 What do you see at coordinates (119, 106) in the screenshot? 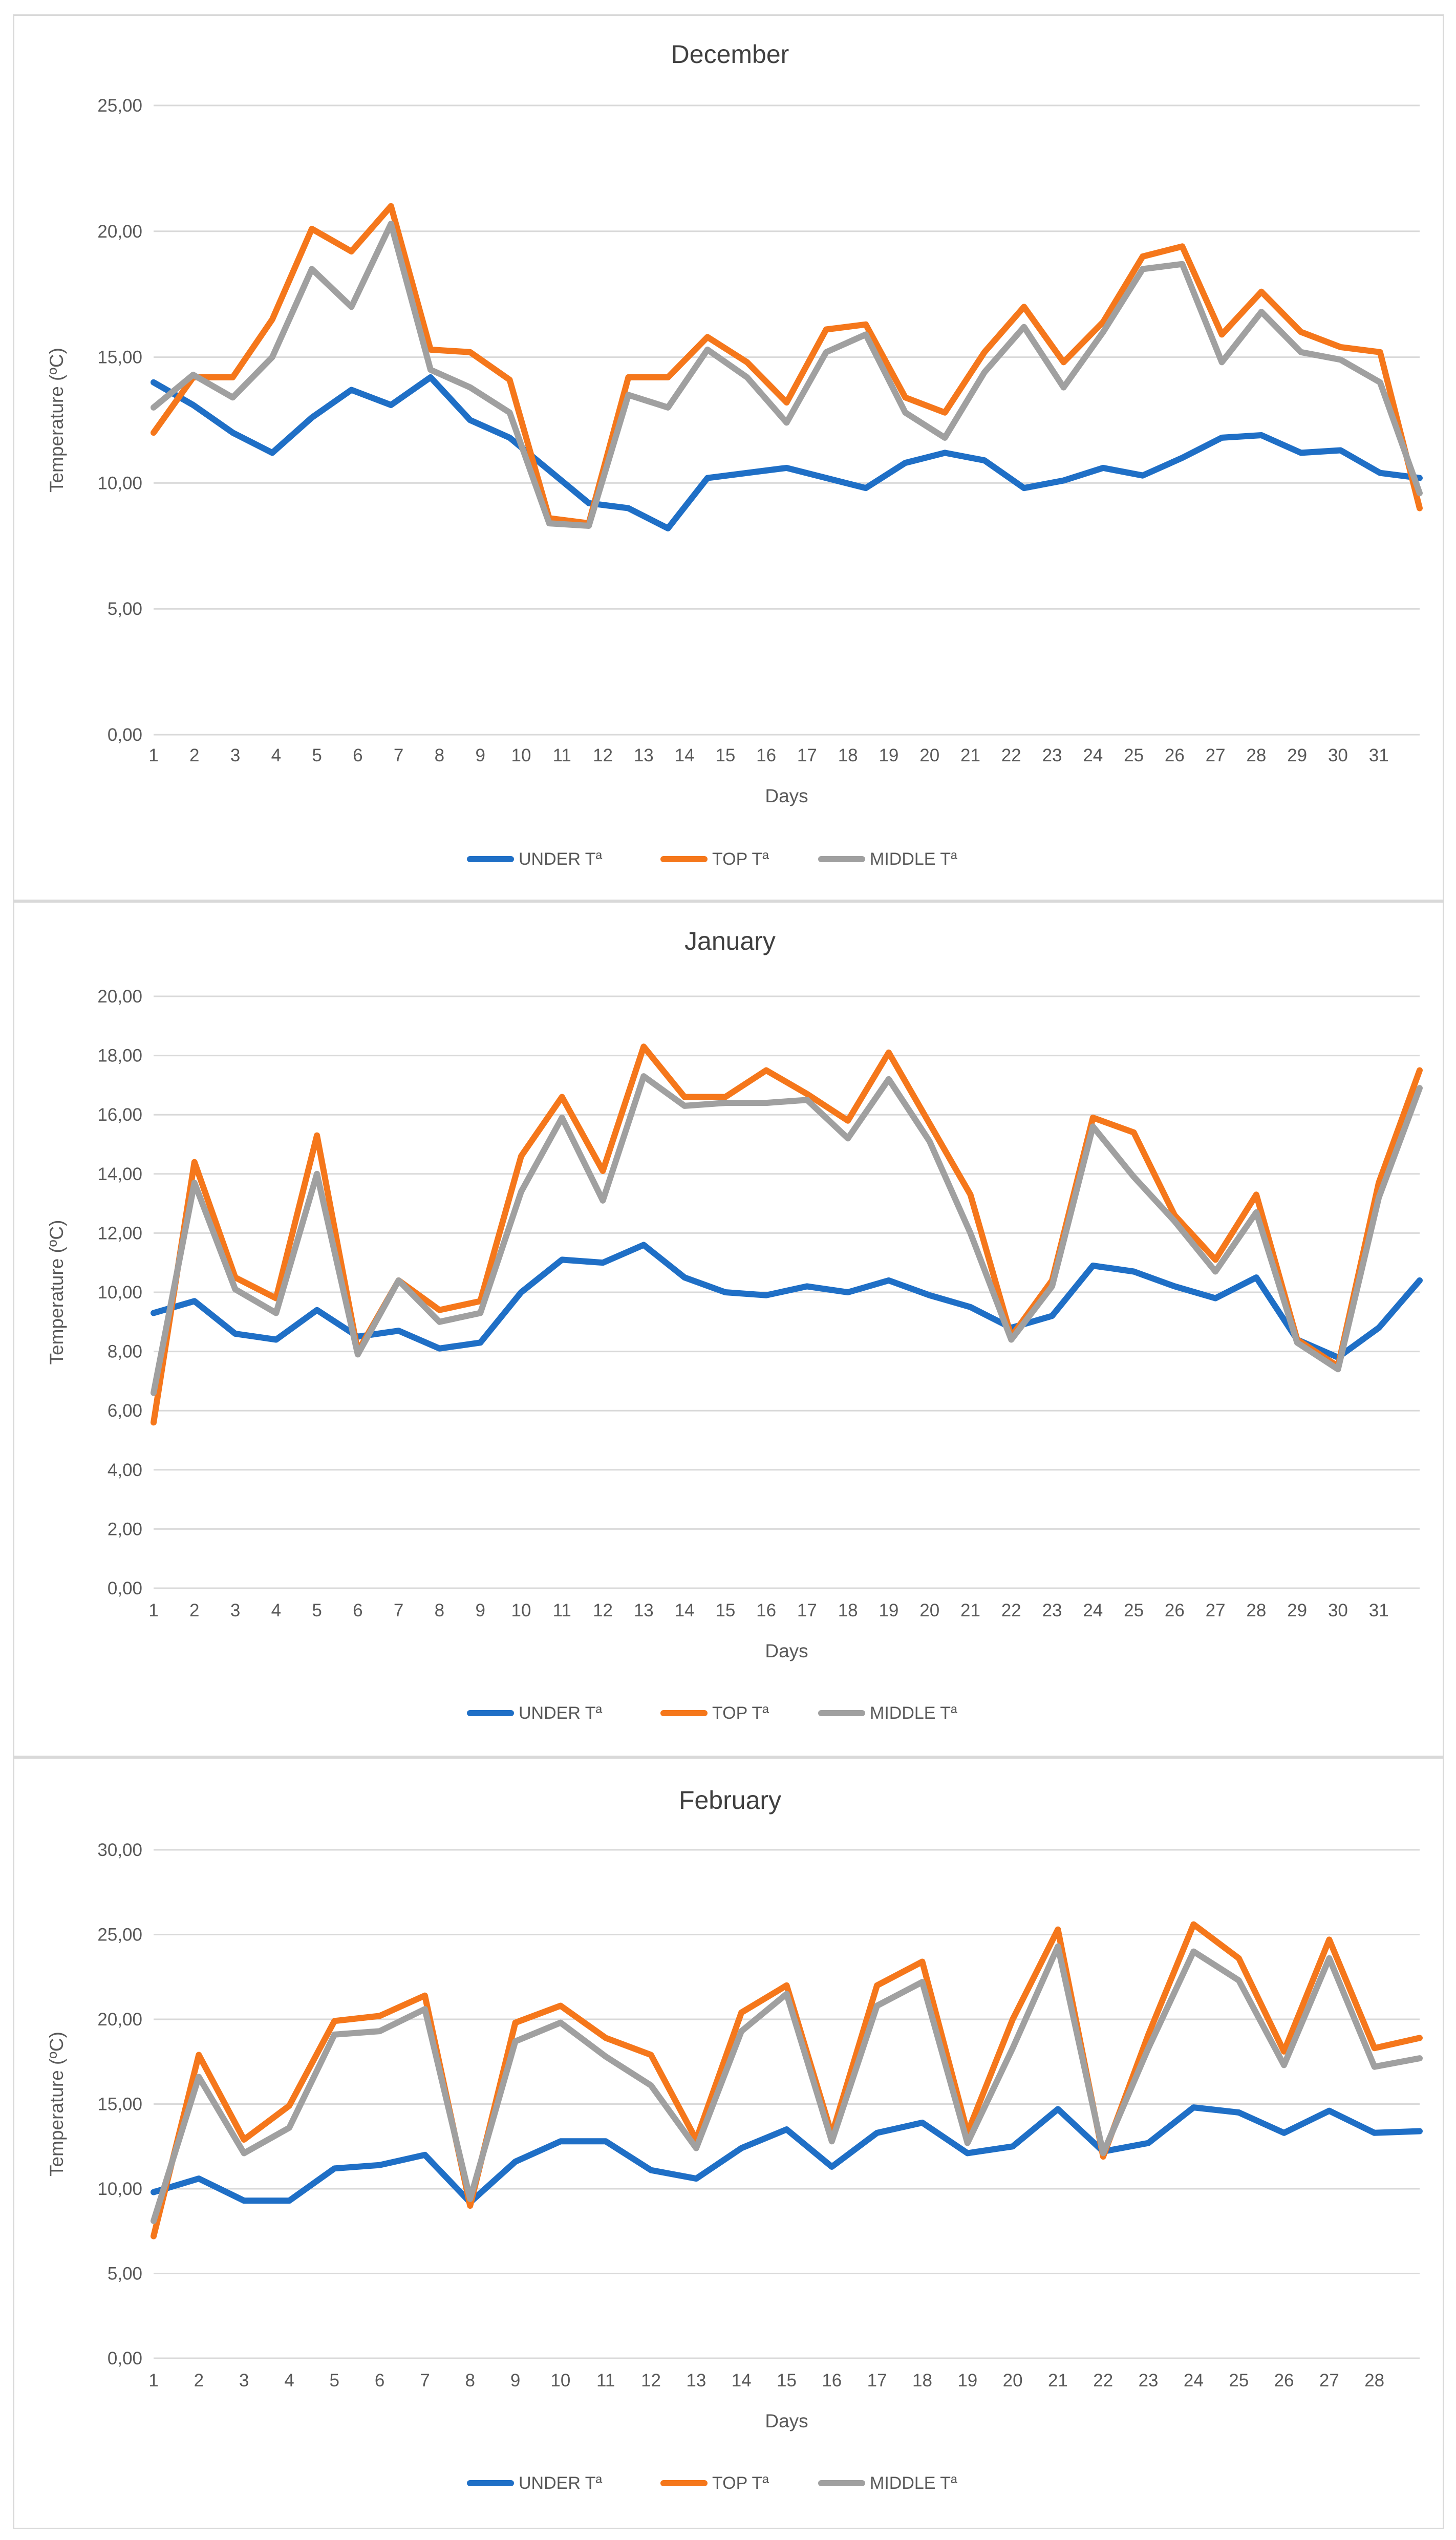
I see `y-tick-label: 25,00` at bounding box center [119, 106].